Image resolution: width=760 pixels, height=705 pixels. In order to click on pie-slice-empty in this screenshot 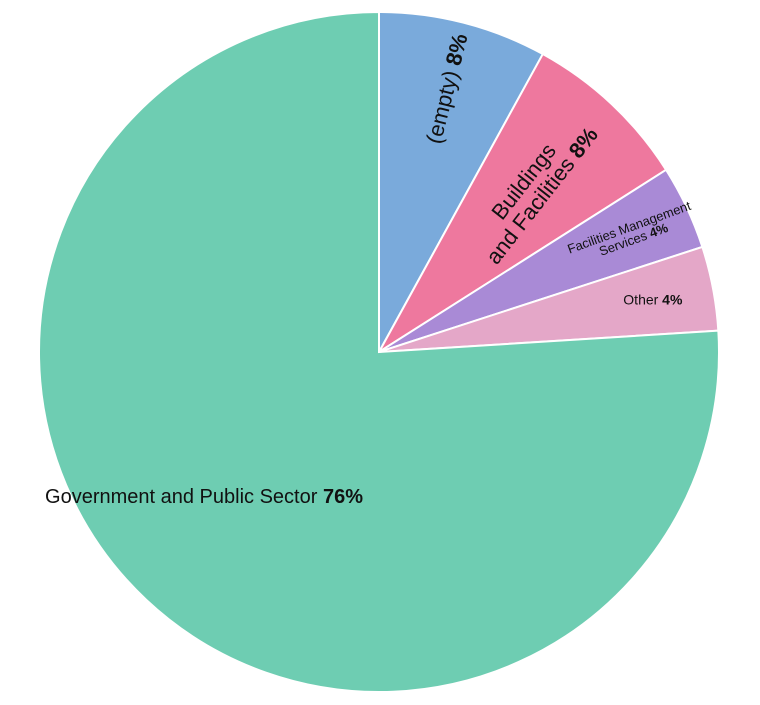, I will do `click(461, 181)`.